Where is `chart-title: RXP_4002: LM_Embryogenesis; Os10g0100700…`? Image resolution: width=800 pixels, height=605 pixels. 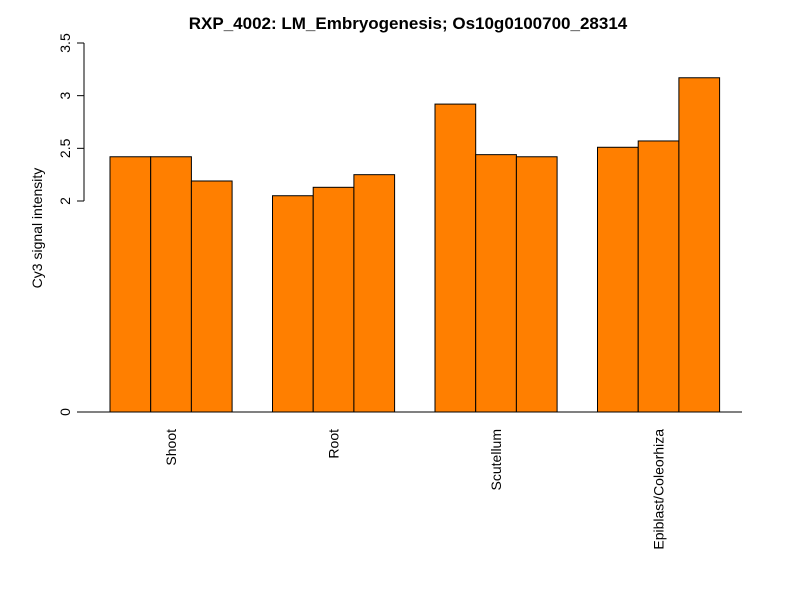
chart-title: RXP_4002: LM_Embryogenesis; Os10g0100700… is located at coordinates (408, 23).